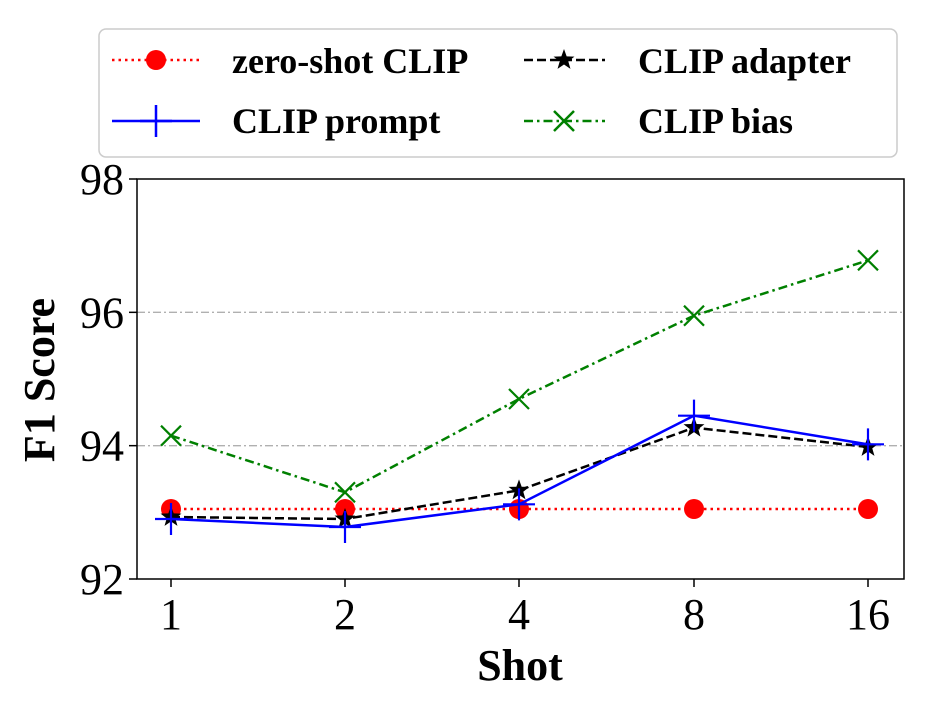  I want to click on legend-label-zero-shot-clip: zero-shot CLIP, so click(350, 61).